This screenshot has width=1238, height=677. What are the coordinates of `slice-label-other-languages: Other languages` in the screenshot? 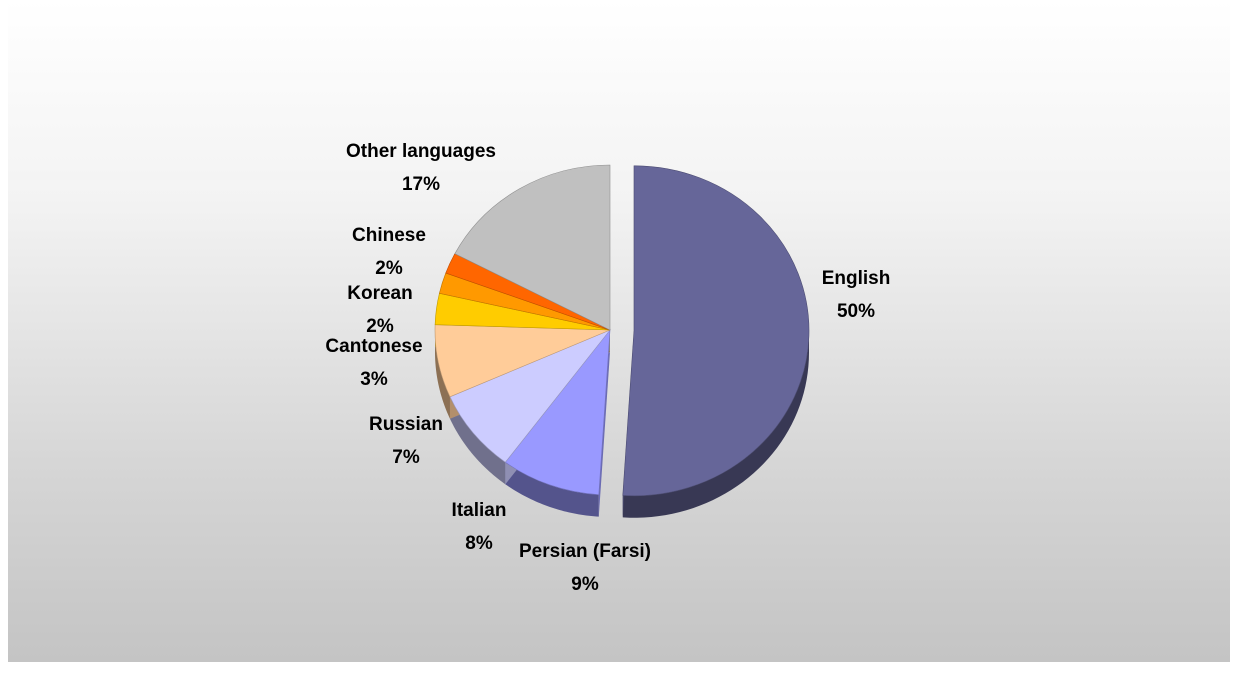 It's located at (421, 151).